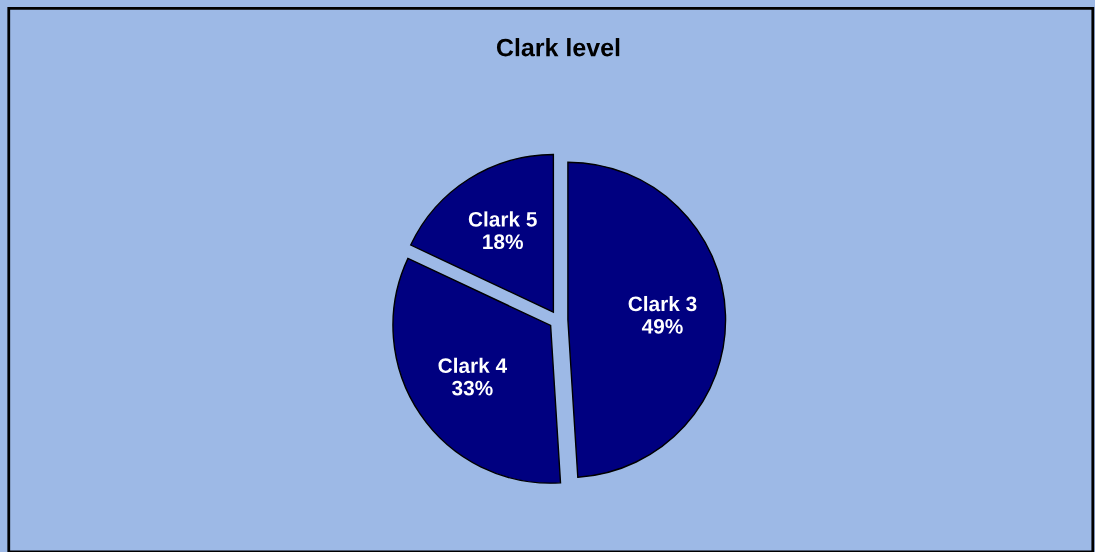  I want to click on data-label: 49%, so click(662, 326).